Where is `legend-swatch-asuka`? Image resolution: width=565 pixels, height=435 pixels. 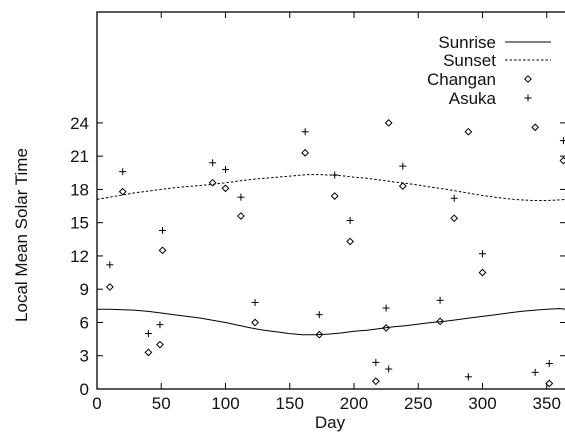 legend-swatch-asuka is located at coordinates (528, 98).